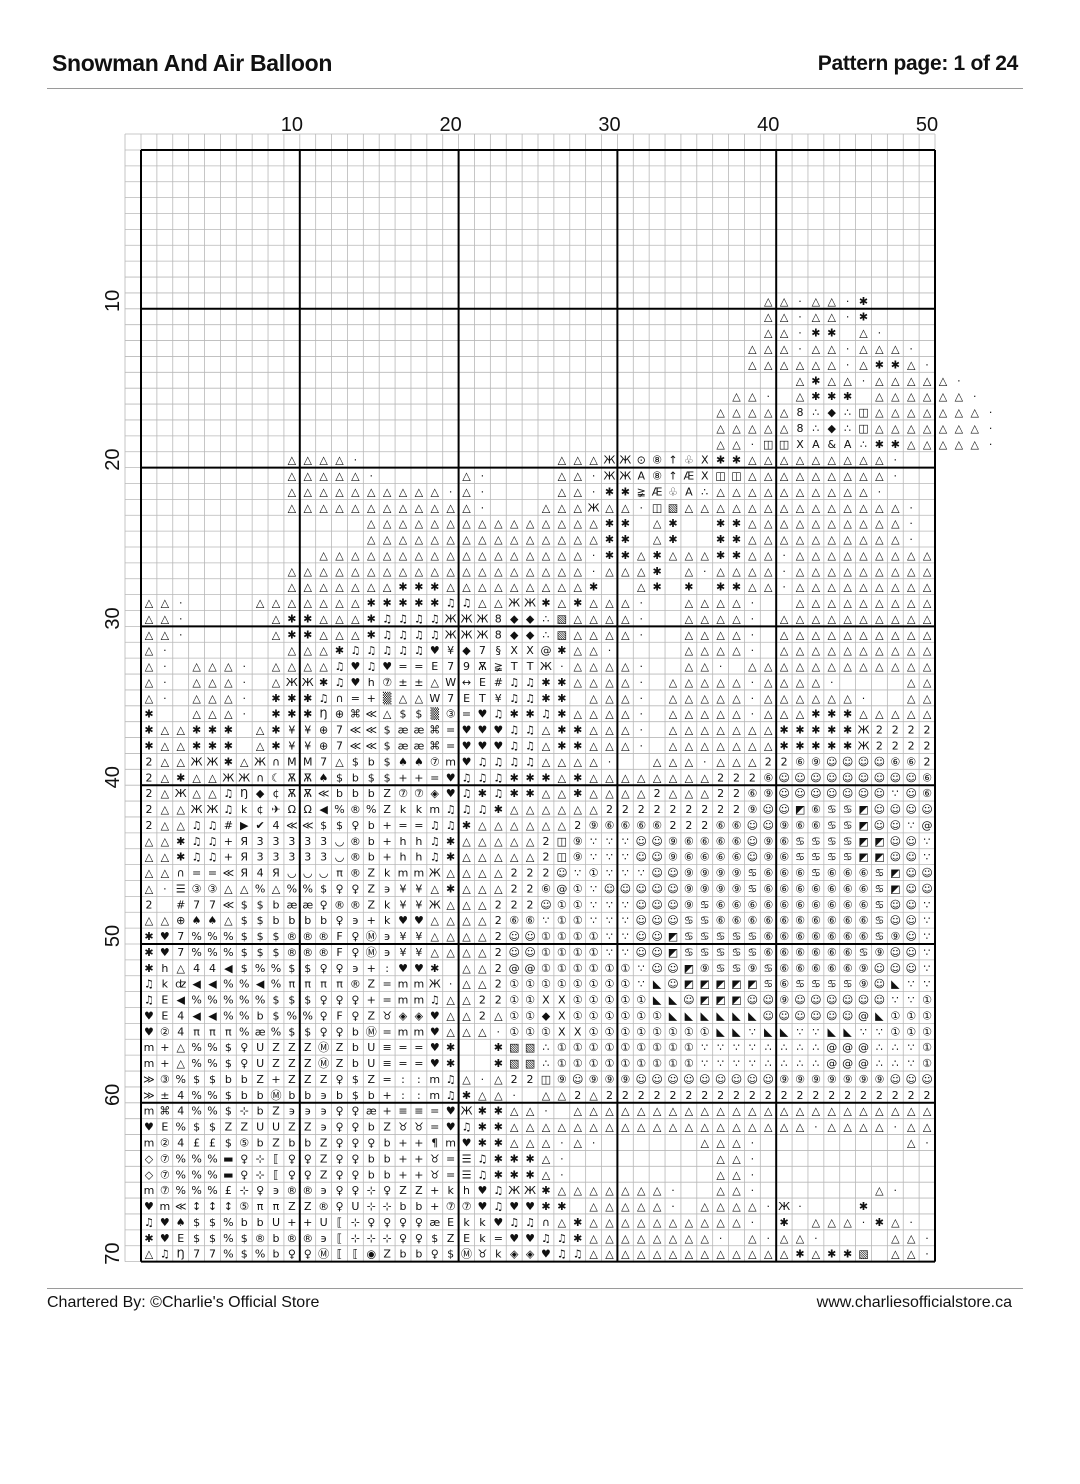  Describe the element at coordinates (466, 682) in the screenshot. I see `stitch-symbol: ↔` at that location.